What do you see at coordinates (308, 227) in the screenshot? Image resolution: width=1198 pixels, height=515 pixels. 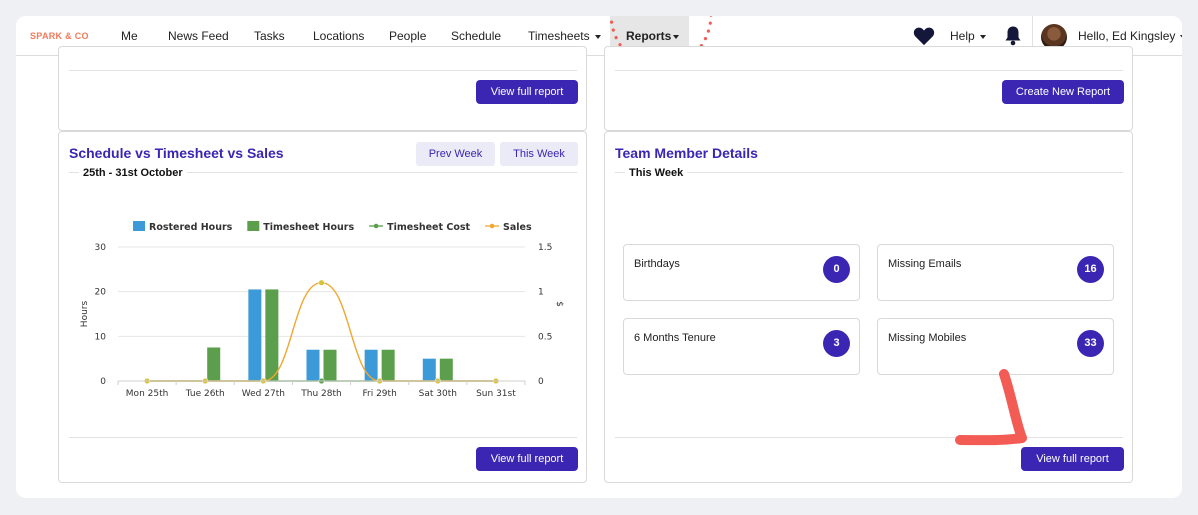 I see `legend-label: Timesheet Hours` at bounding box center [308, 227].